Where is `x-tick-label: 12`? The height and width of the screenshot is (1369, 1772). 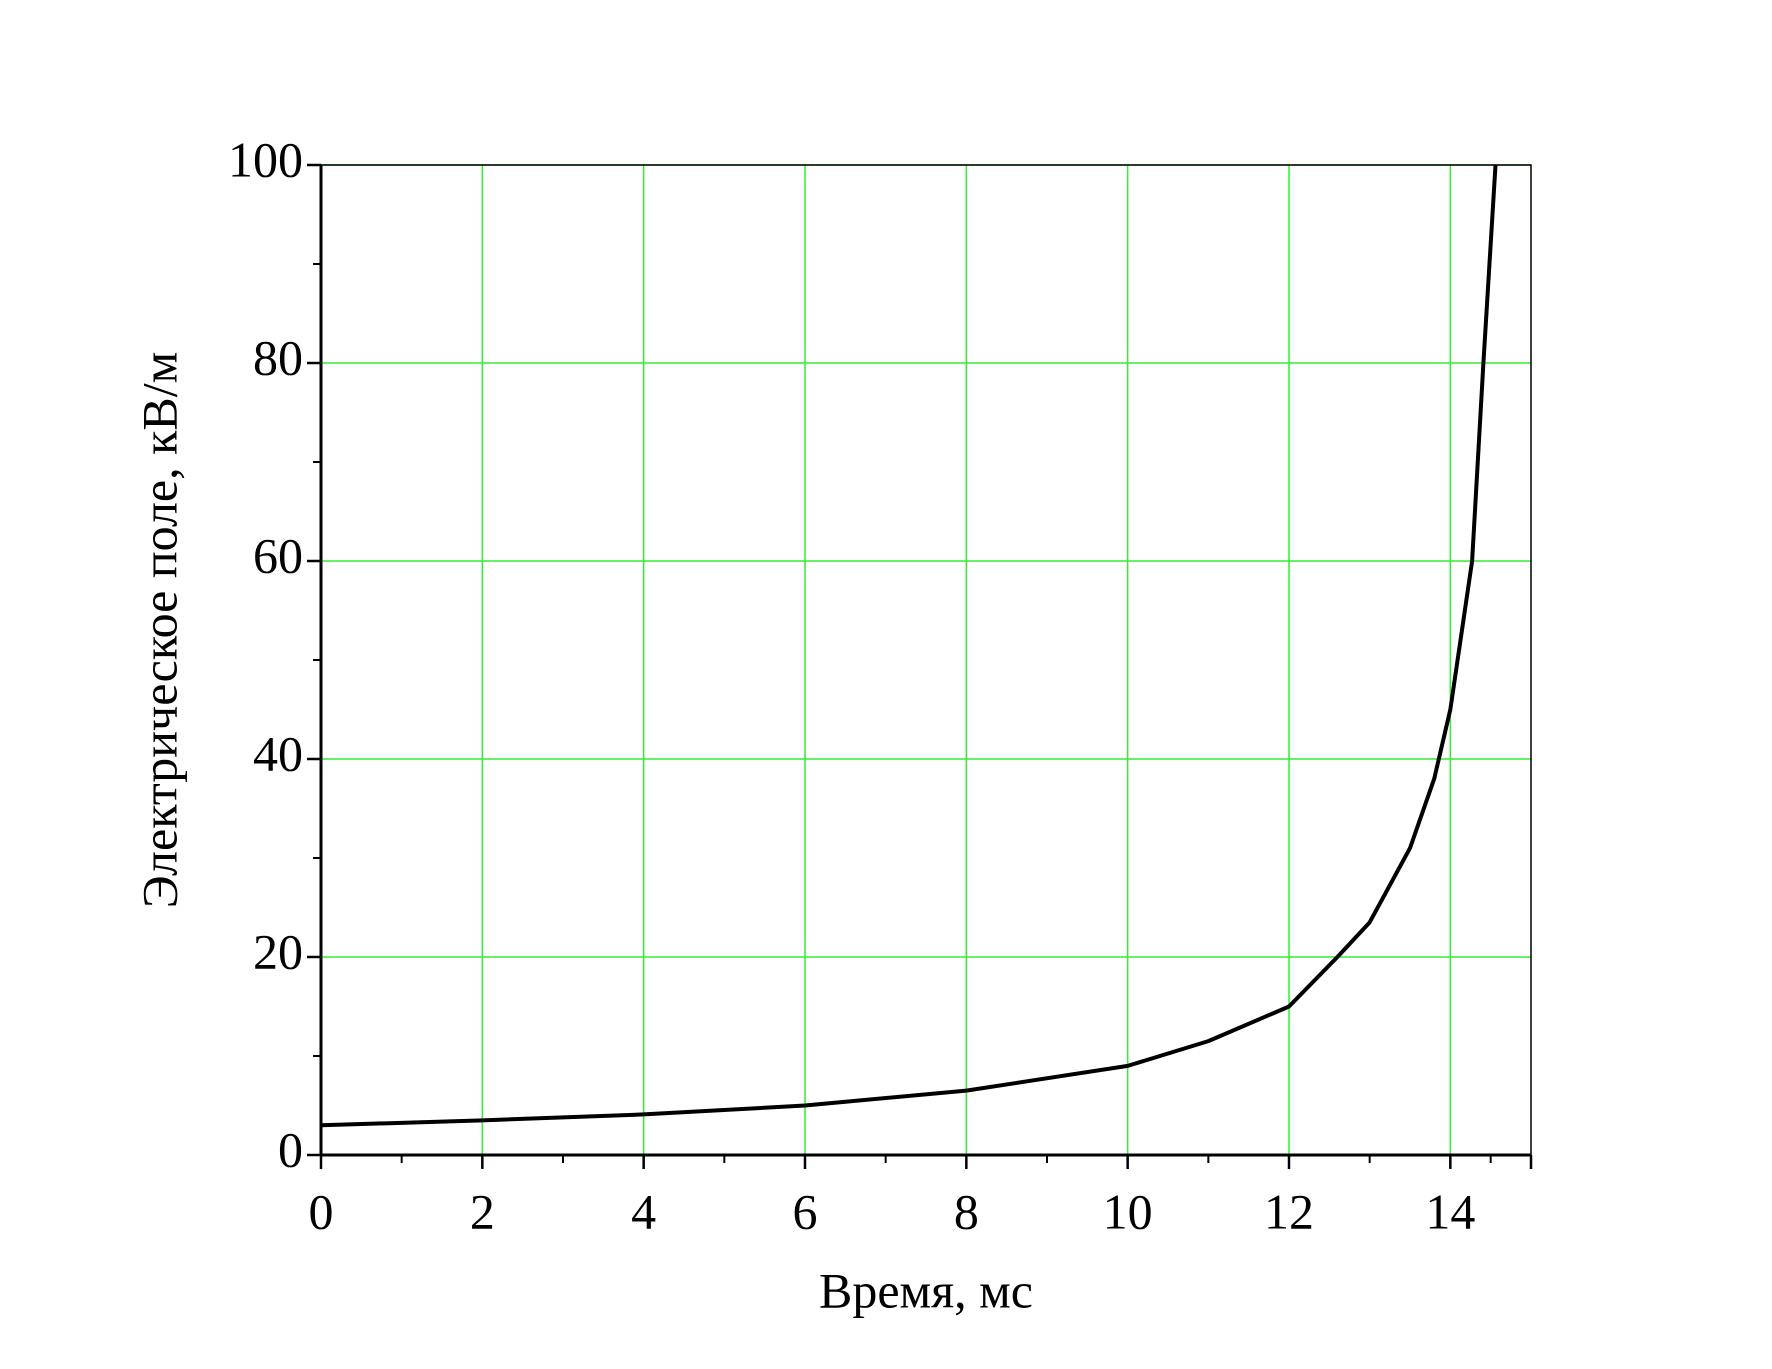
x-tick-label: 12 is located at coordinates (1289, 1211).